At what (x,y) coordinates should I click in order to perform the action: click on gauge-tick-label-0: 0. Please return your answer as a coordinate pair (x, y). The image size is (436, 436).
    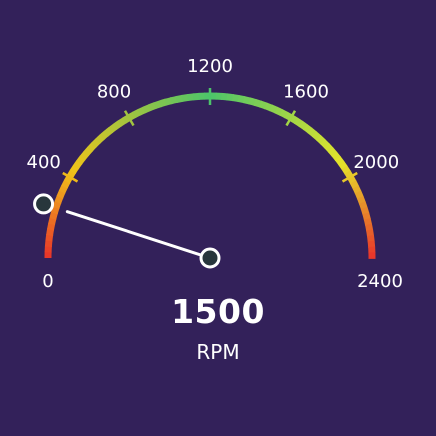
    Looking at the image, I should click on (47, 281).